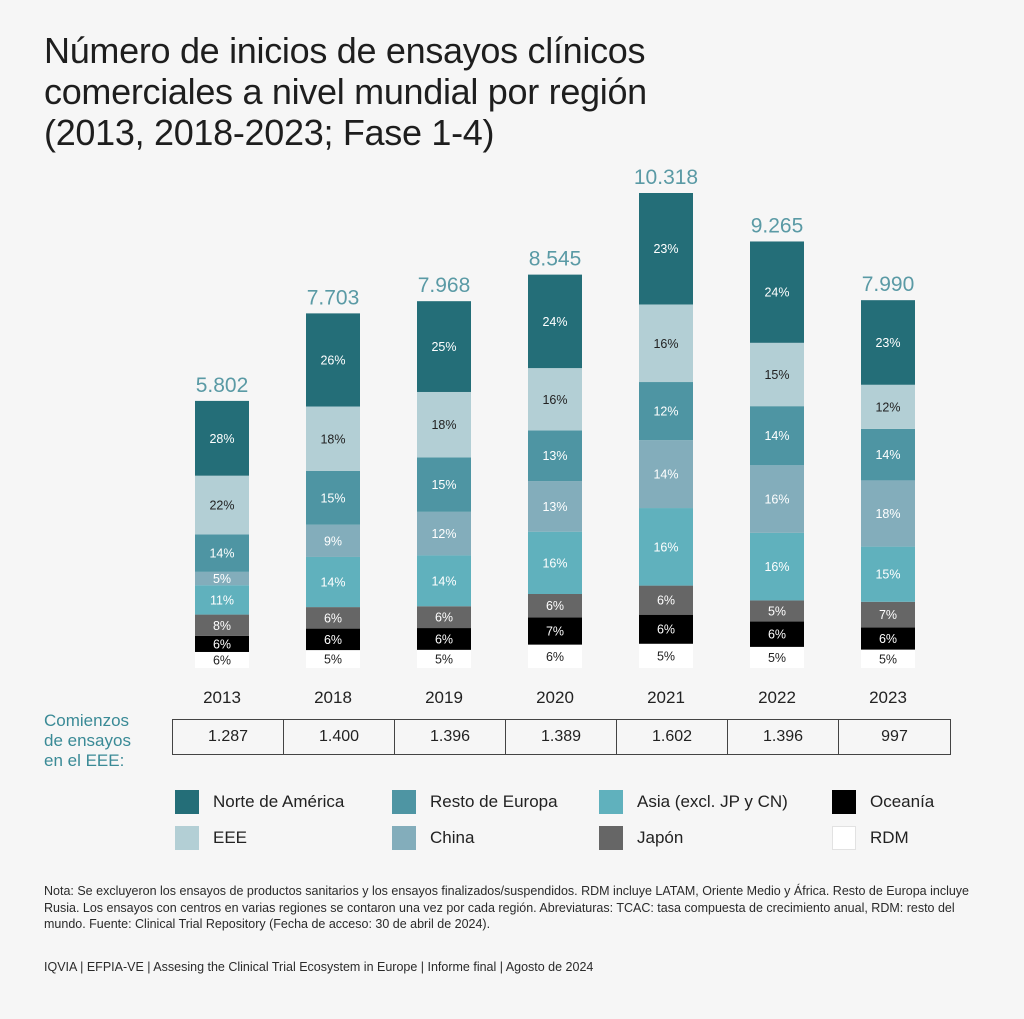 This screenshot has height=1019, width=1024. I want to click on eee-row-label-line-3: en el EEE:, so click(84, 760).